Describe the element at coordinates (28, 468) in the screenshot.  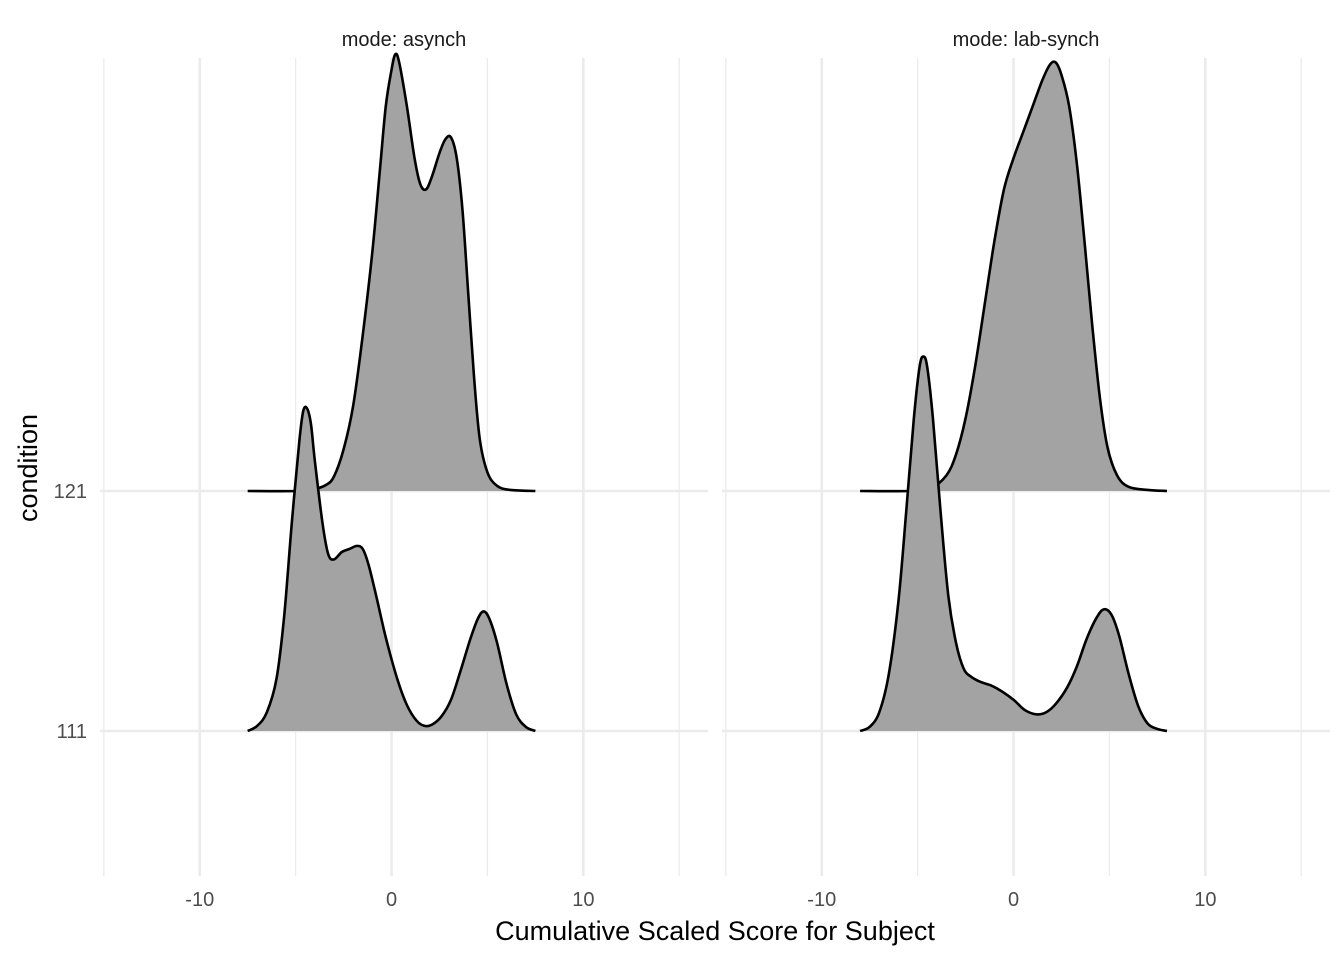
I see `y-axis-title: condition` at that location.